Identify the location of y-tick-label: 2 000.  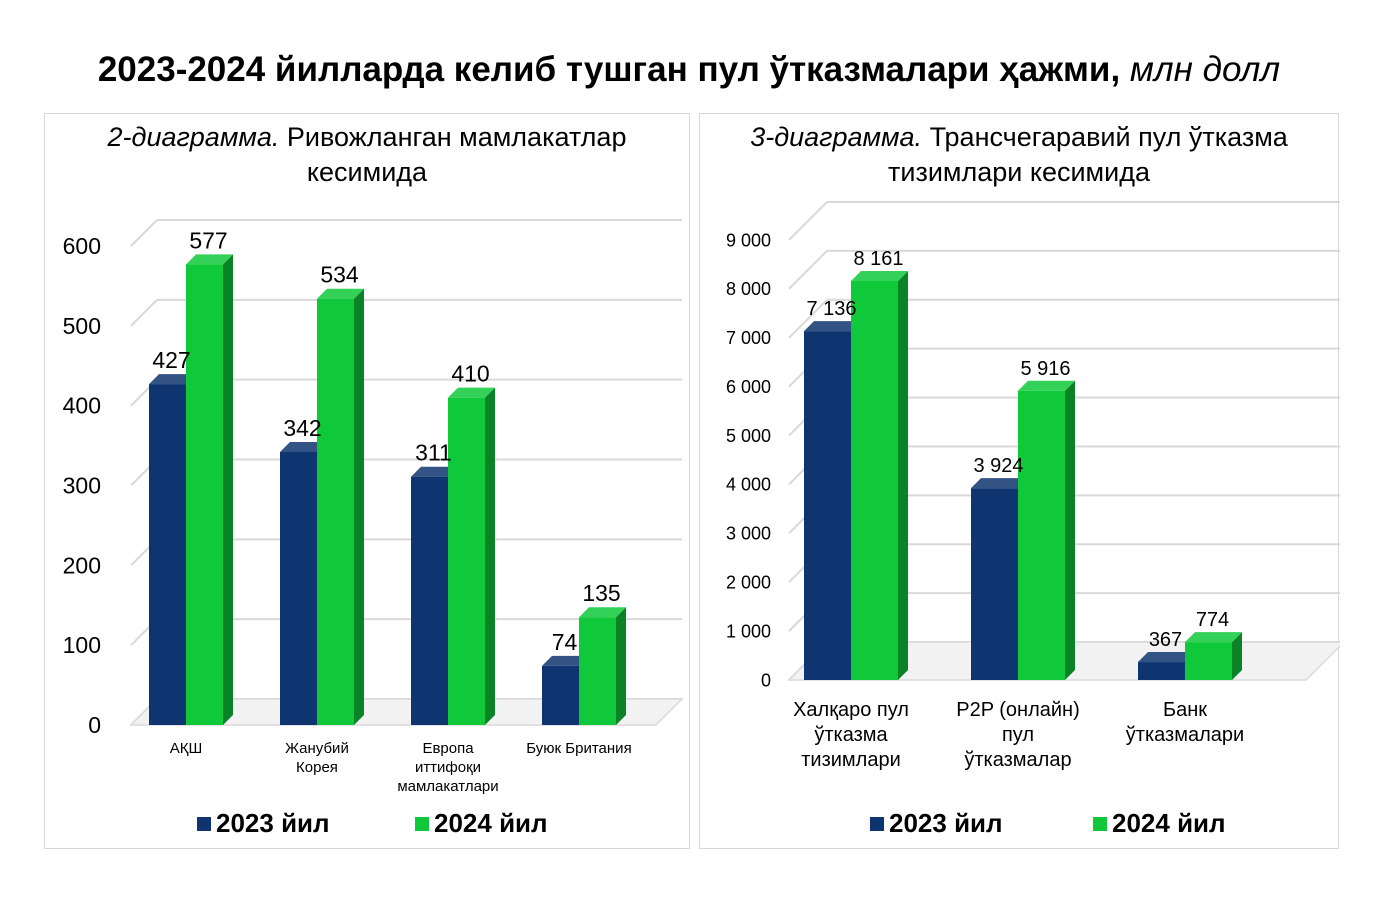
(748, 583).